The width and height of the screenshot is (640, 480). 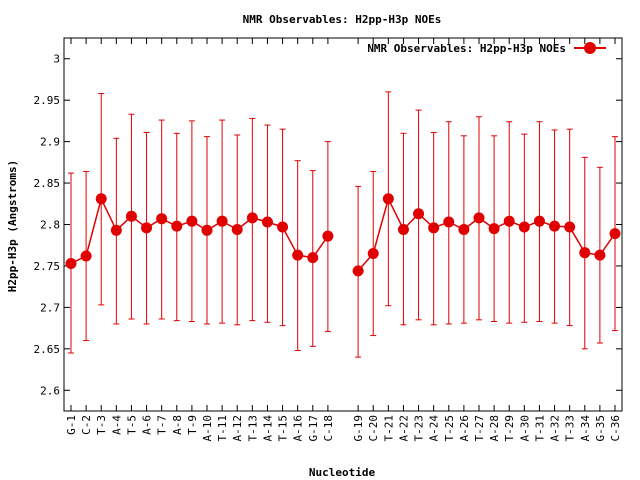 I want to click on y-tick-label: 2.85, so click(x=47, y=183).